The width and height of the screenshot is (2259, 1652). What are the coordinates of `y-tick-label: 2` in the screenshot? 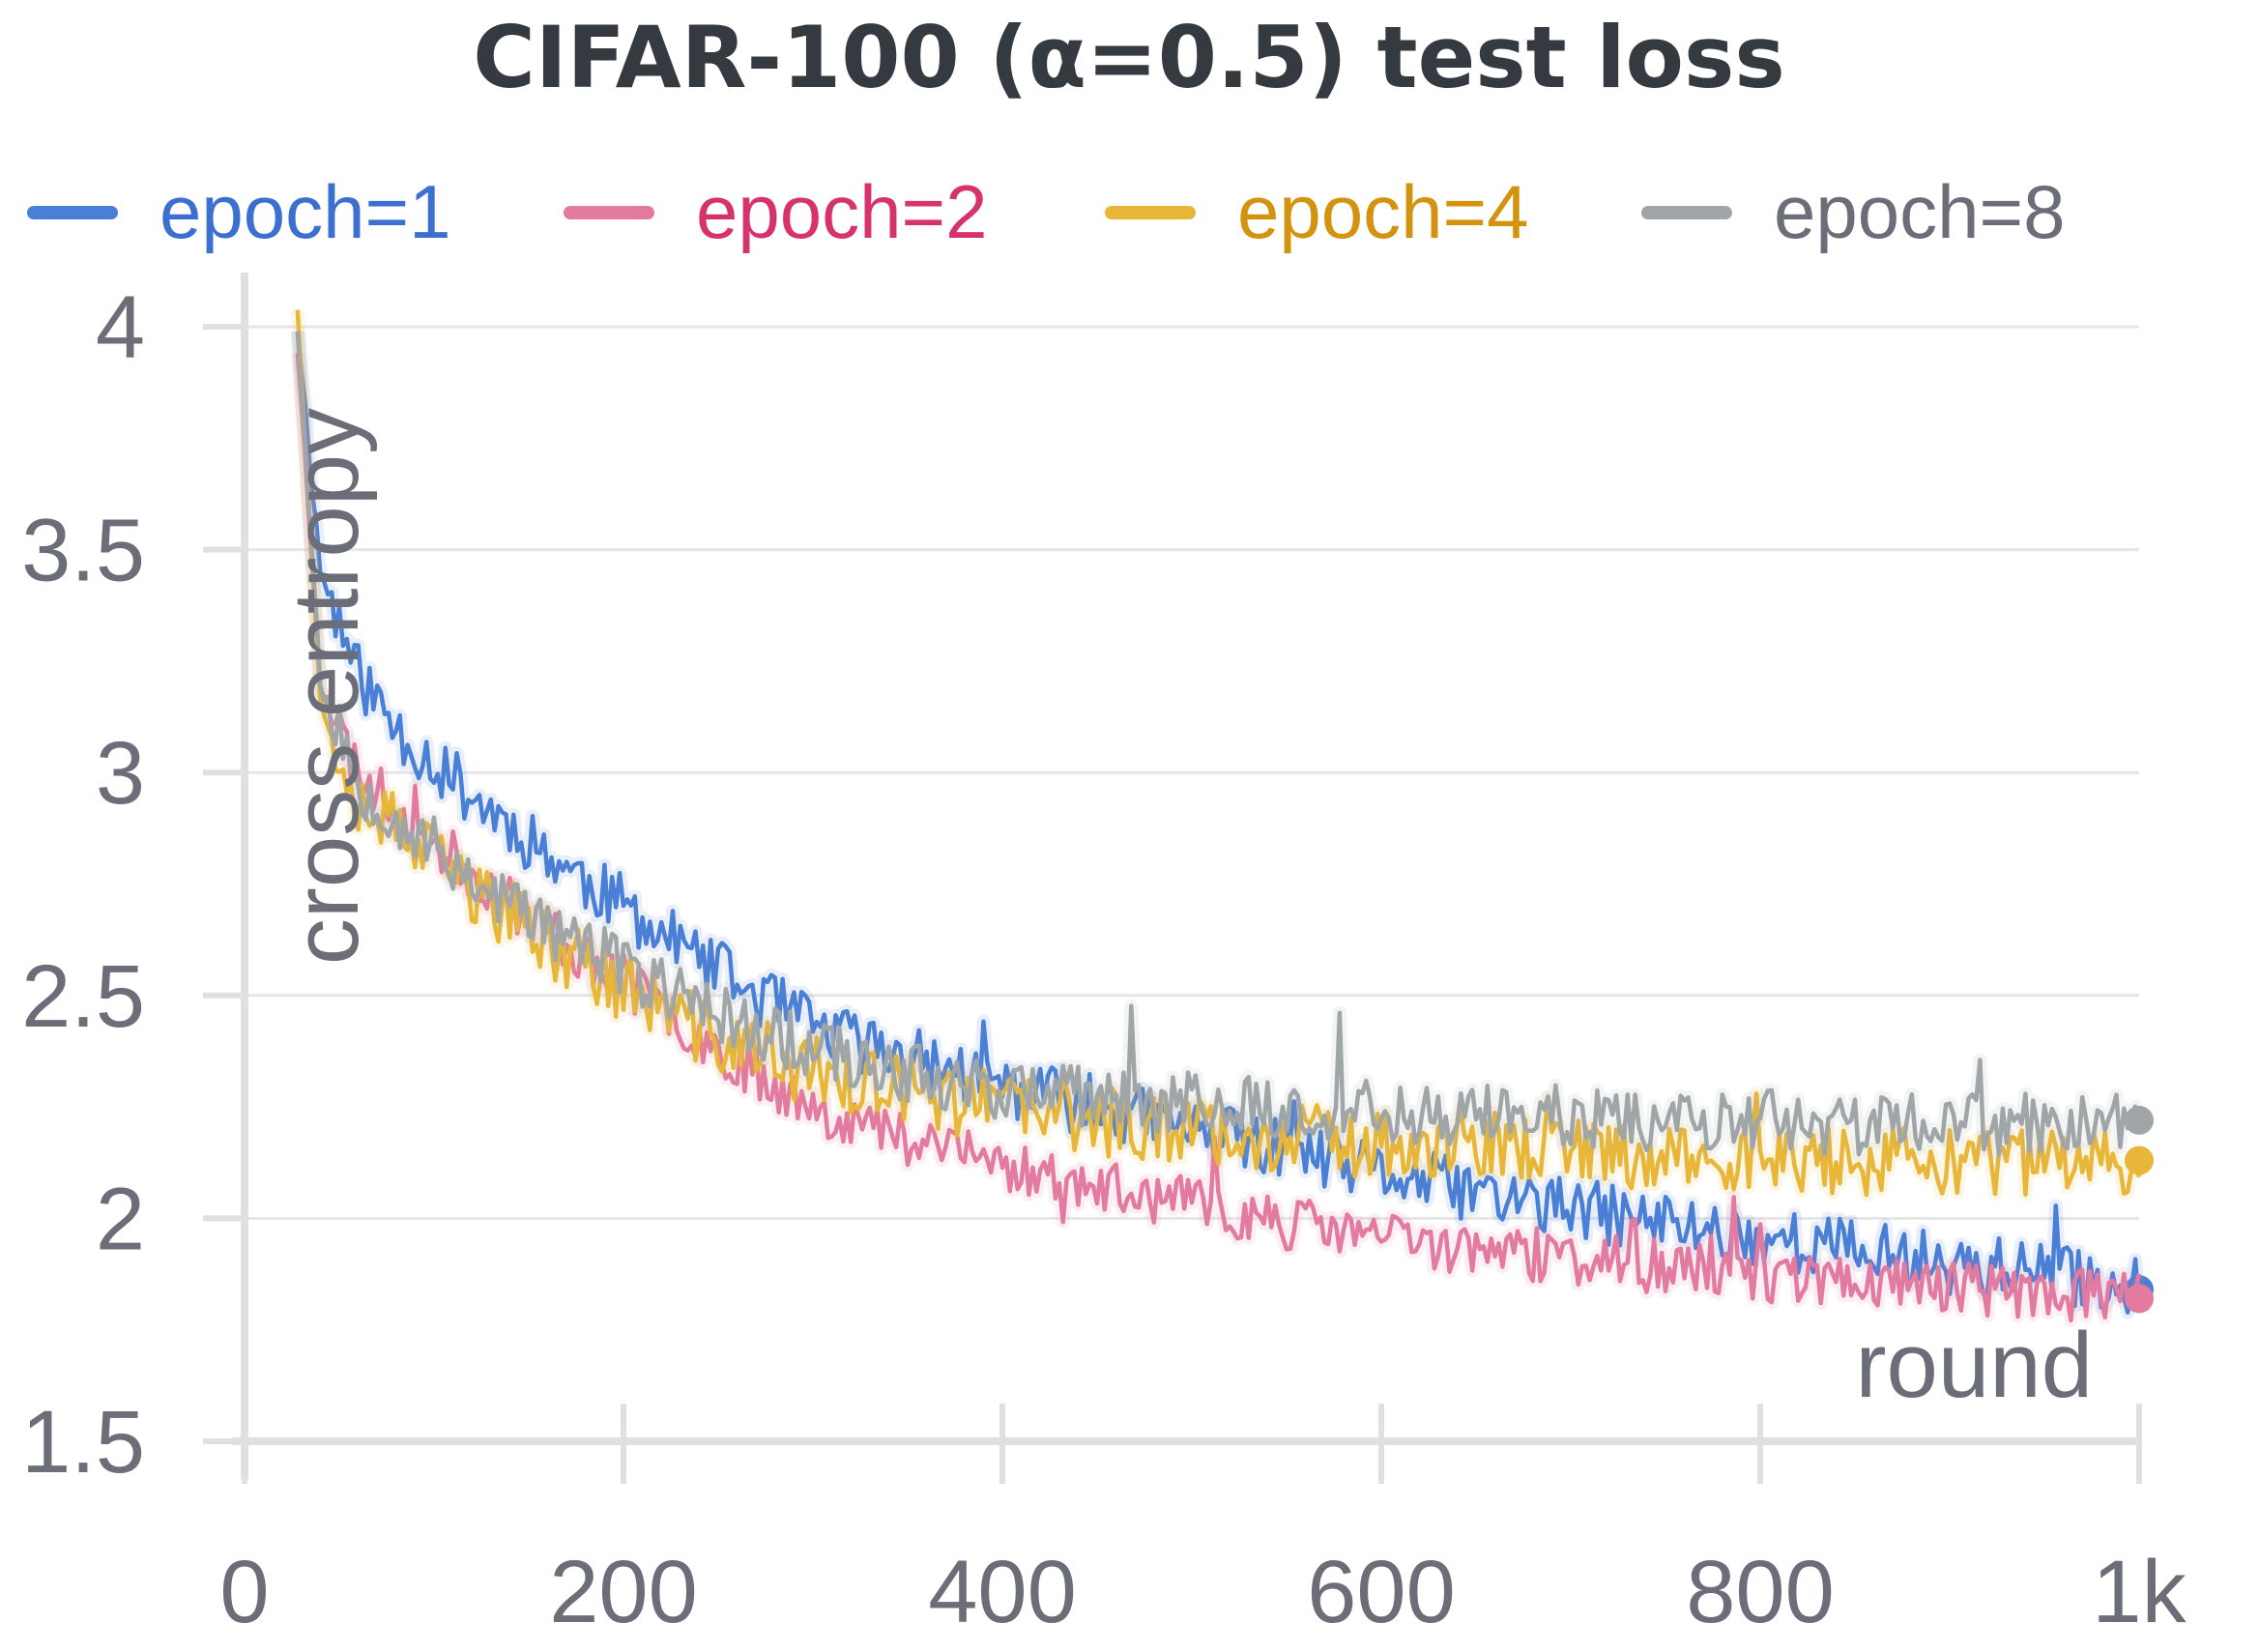 It's located at (120, 1219).